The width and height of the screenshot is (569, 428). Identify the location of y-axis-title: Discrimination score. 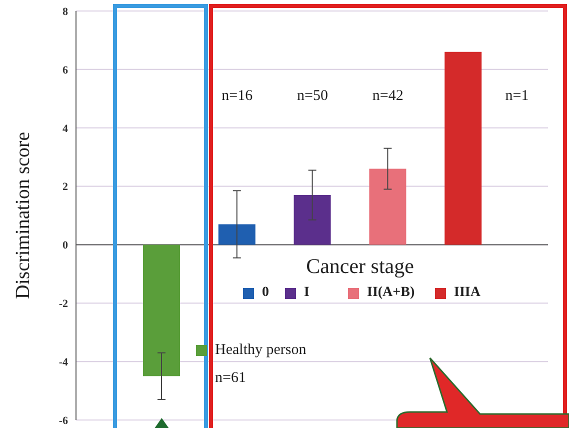
(23, 216).